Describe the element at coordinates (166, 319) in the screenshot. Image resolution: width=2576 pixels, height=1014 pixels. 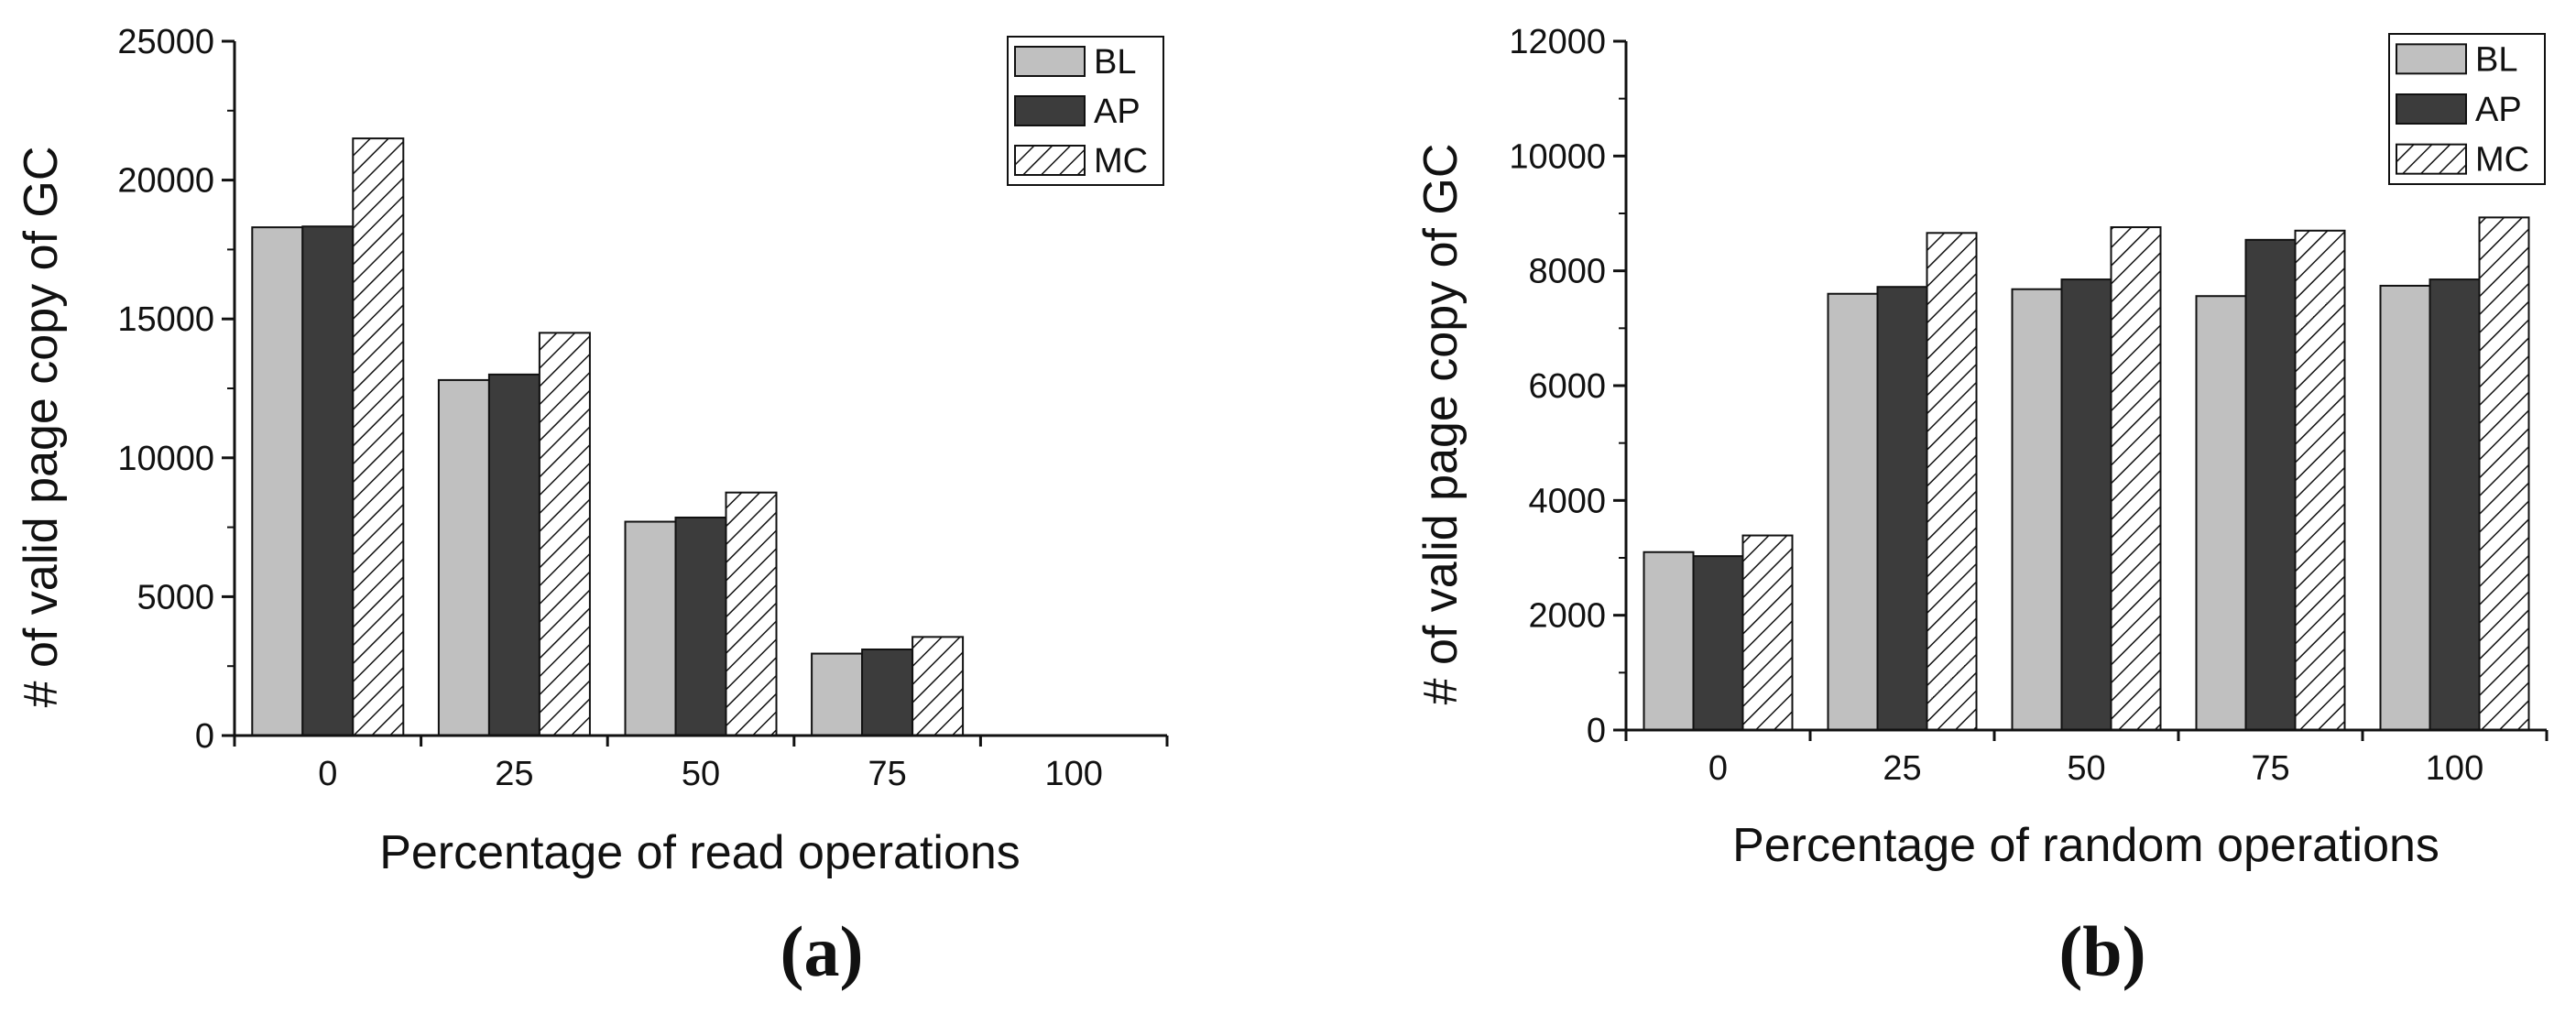
I see `y-tick-label: 15000` at that location.